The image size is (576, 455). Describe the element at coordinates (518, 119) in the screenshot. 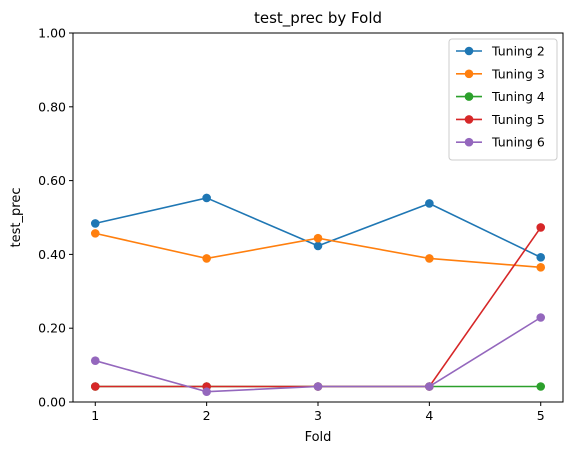

I see `legend-label: Tuning 5` at that location.